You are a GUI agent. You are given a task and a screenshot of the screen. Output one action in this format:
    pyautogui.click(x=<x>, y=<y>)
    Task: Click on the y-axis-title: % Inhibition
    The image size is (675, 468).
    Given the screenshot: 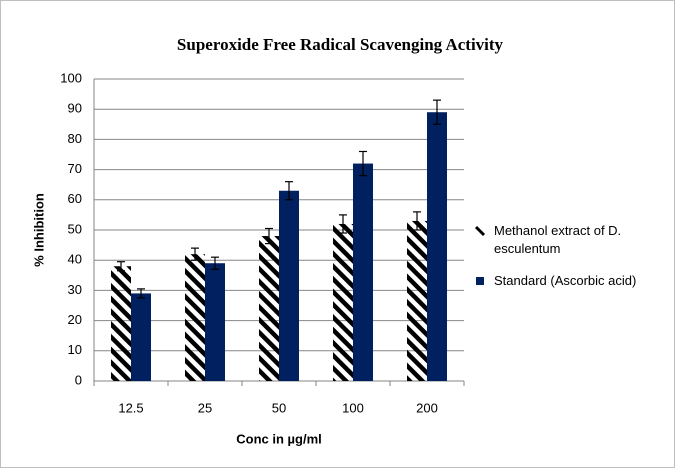 What is the action you would take?
    pyautogui.click(x=38, y=230)
    